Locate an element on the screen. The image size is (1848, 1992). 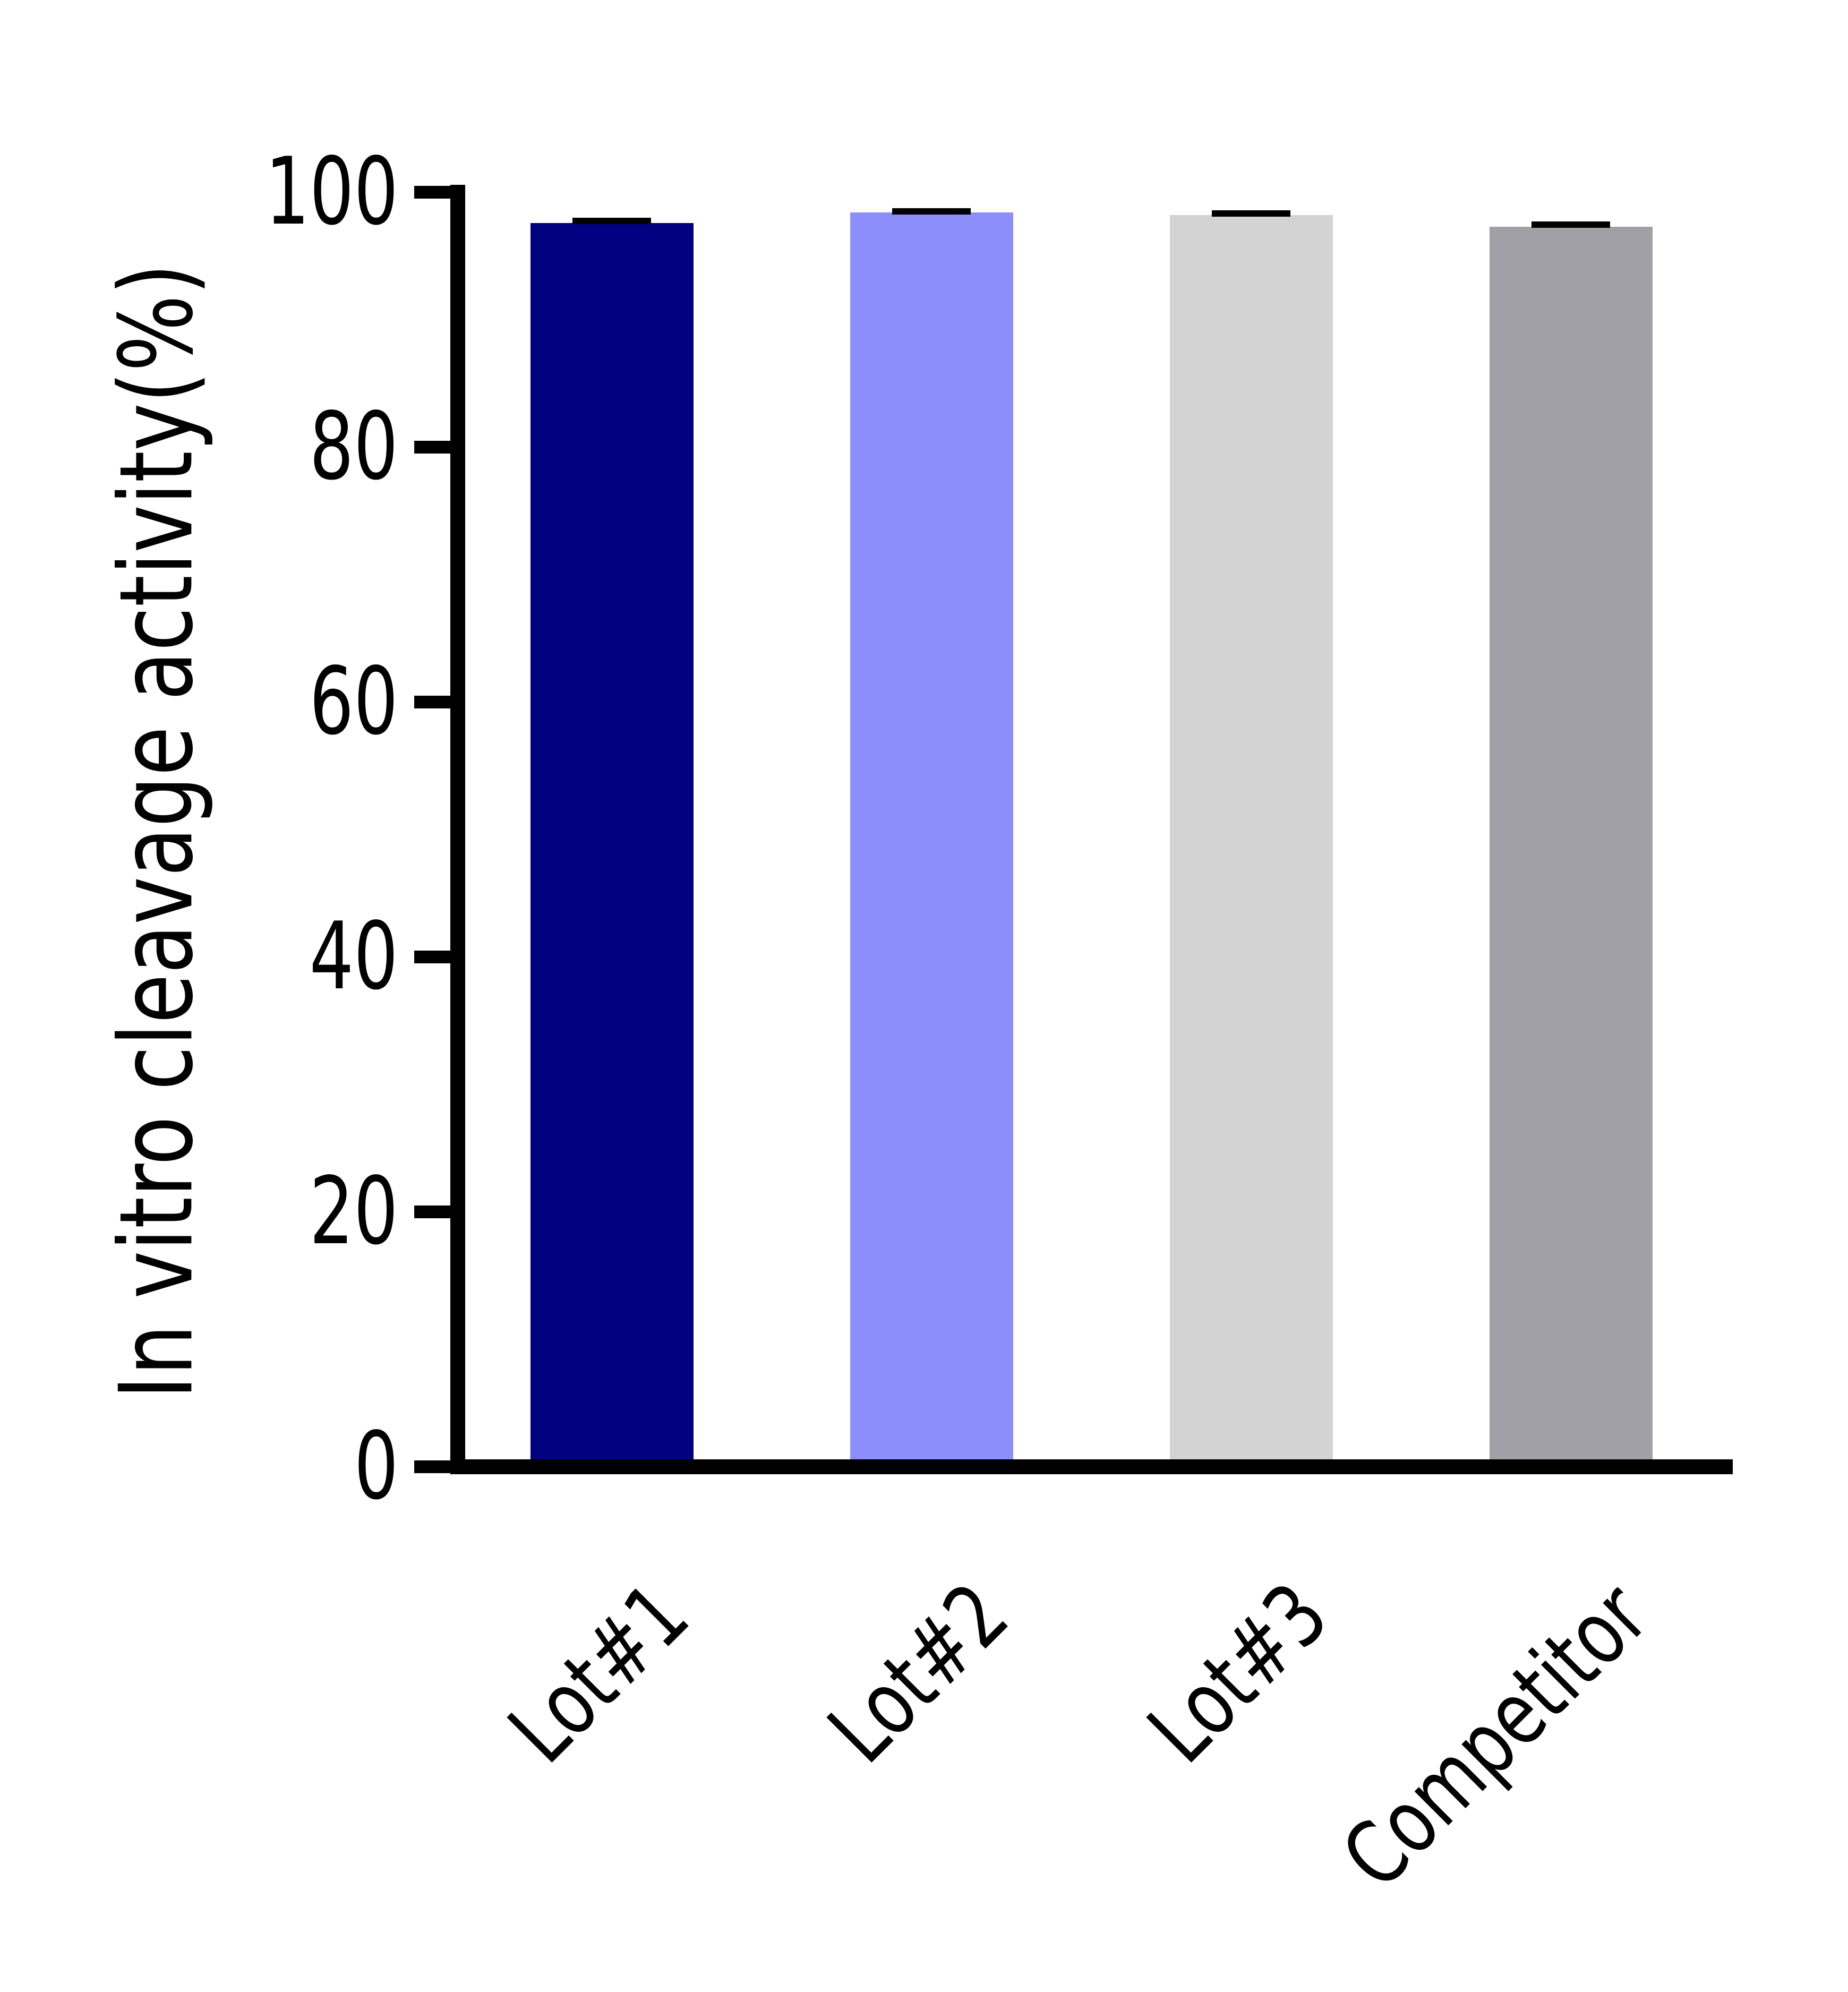
y-tick-label-60: 60 is located at coordinates (353, 702).